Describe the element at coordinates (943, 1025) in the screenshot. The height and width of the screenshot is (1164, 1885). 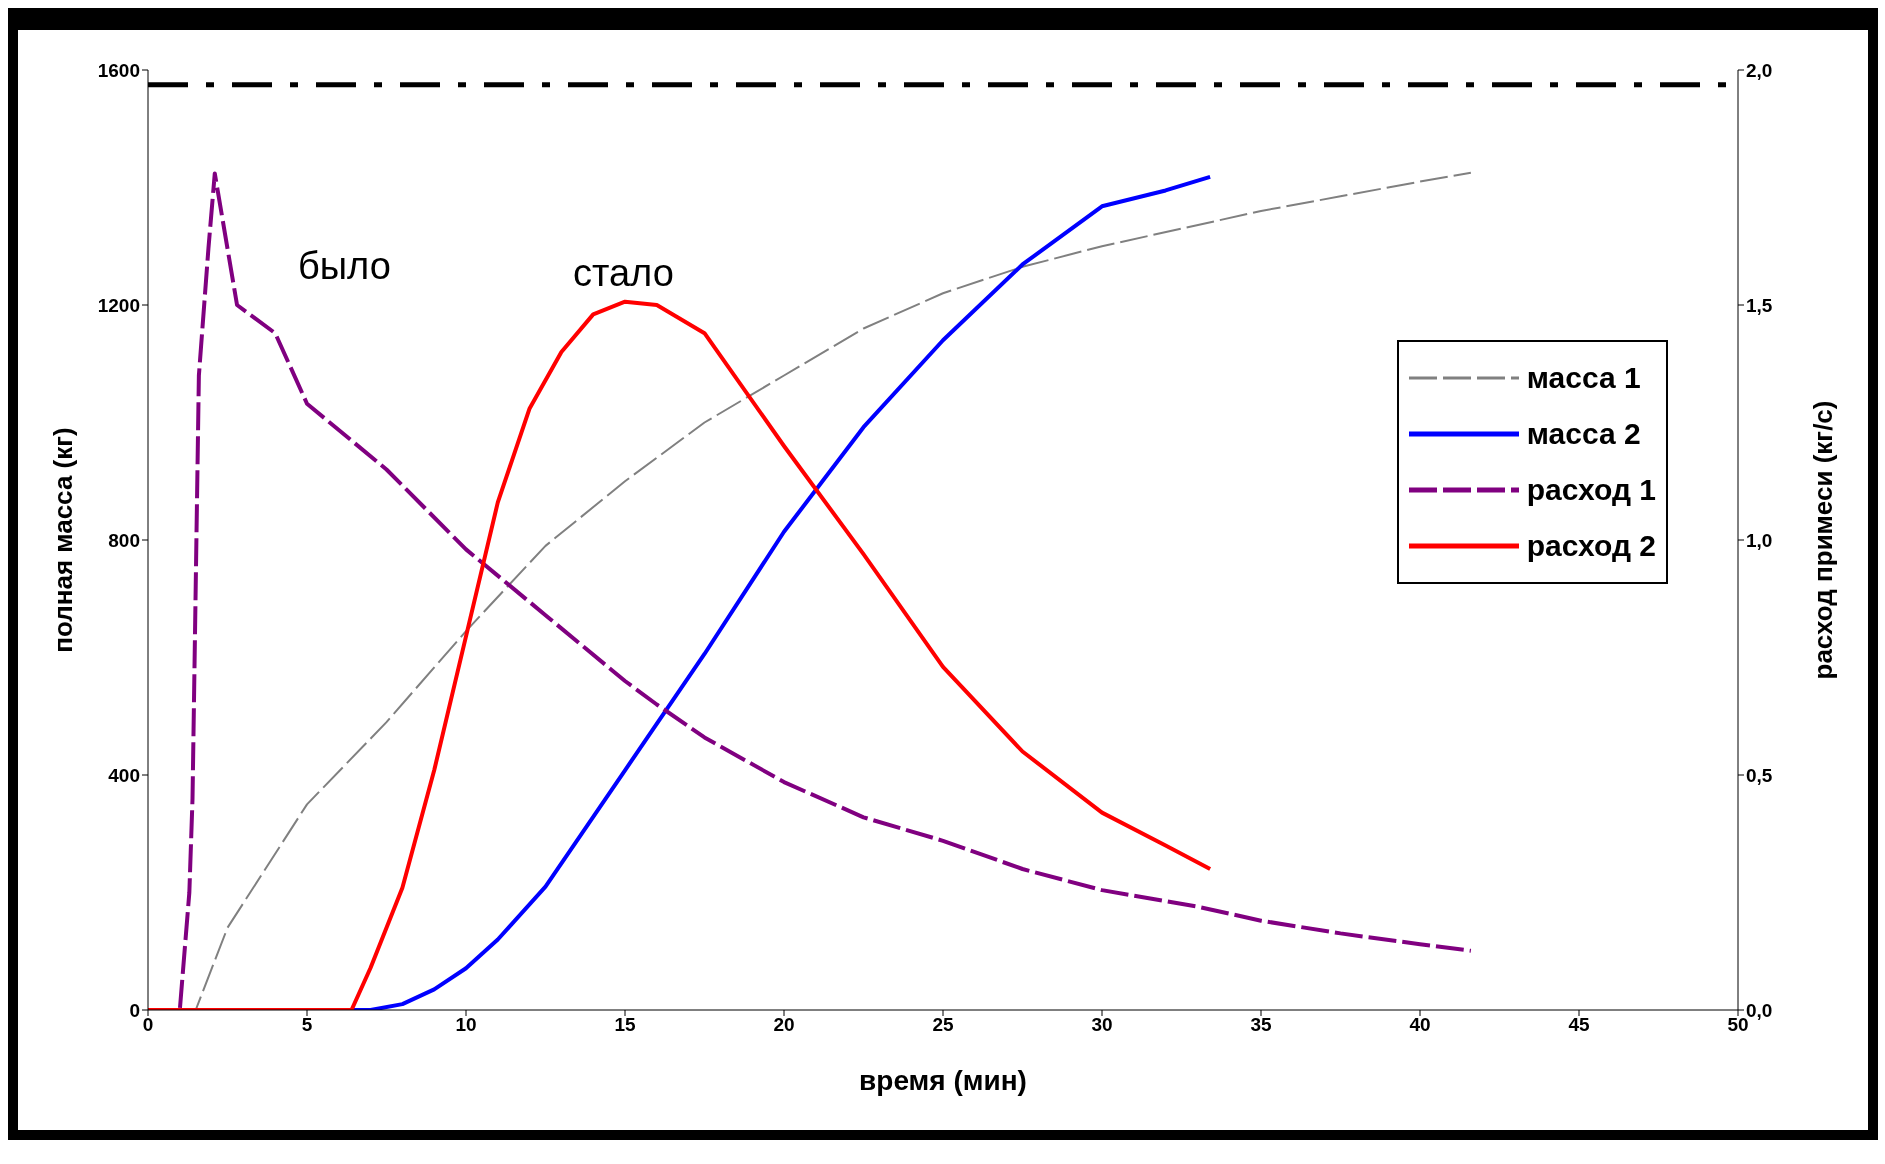
I see `x-tick-label: 25` at that location.